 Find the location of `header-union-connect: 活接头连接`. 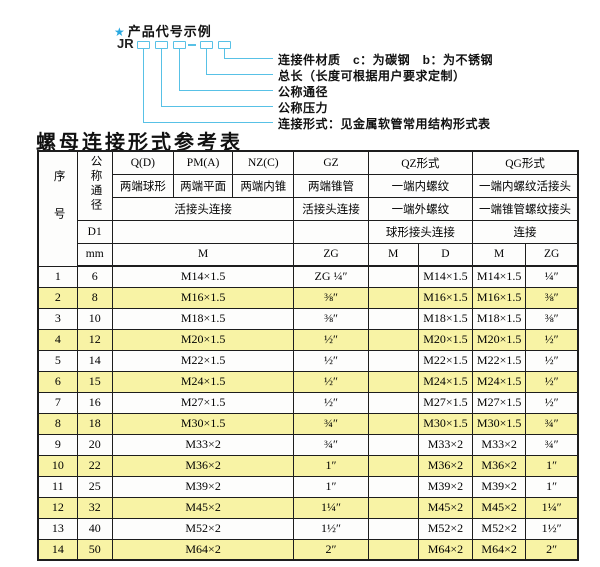

header-union-connect: 活接头连接 is located at coordinates (203, 208).